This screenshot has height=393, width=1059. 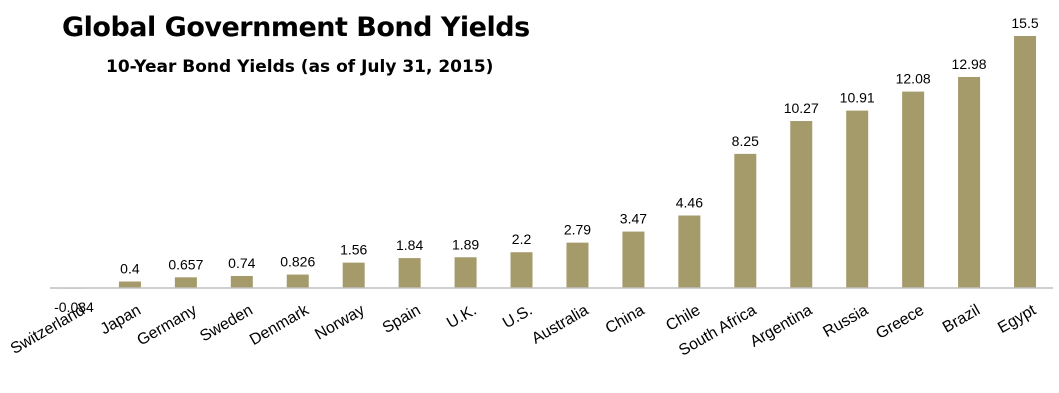 What do you see at coordinates (900, 322) in the screenshot?
I see `x-tick-label-greece: Greece` at bounding box center [900, 322].